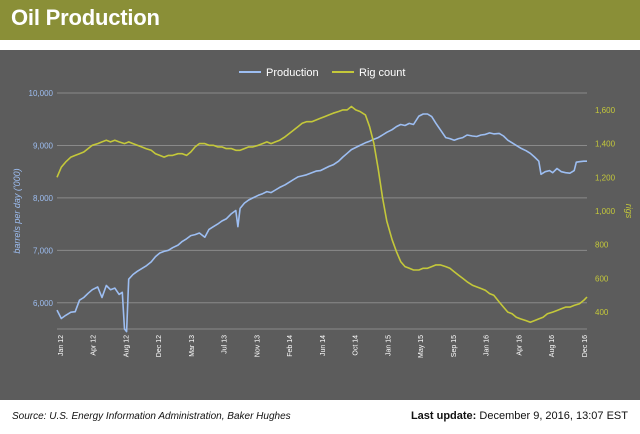 This screenshot has height=434, width=640. Describe the element at coordinates (159, 346) in the screenshot. I see `x-tick-label: Dec 12` at that location.